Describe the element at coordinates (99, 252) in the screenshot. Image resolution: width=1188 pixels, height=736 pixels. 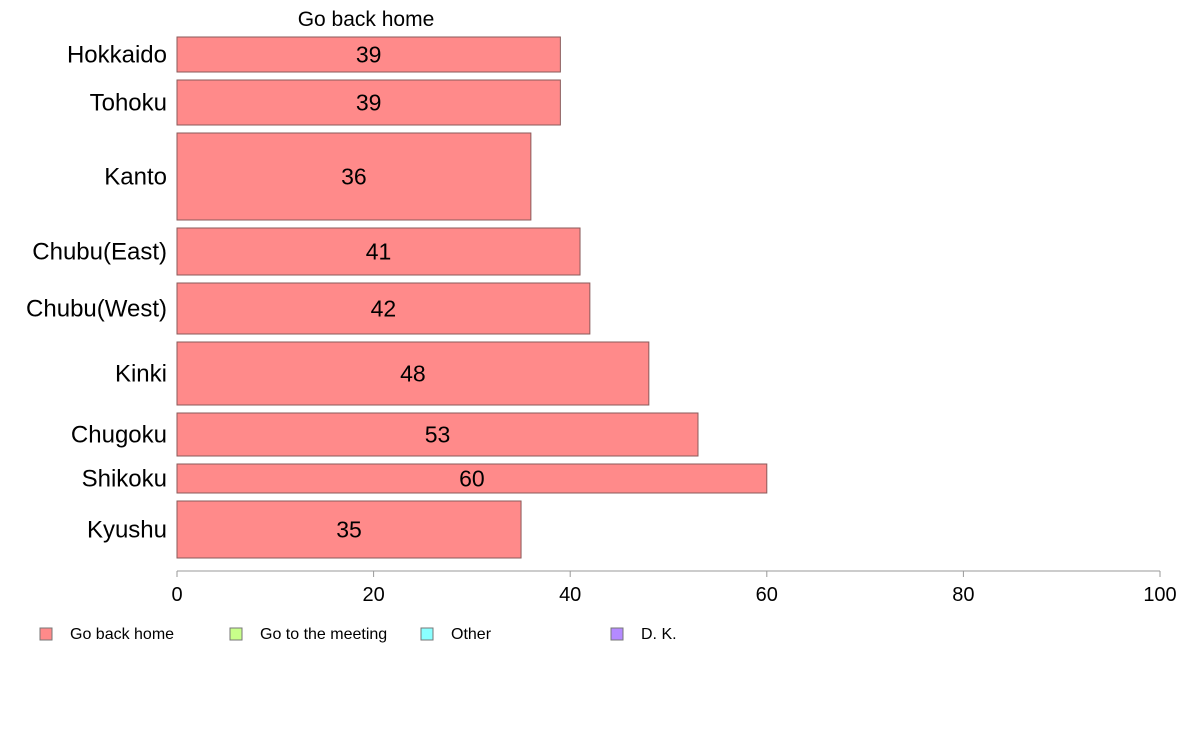
I see `category-label: Chubu(East)` at that location.